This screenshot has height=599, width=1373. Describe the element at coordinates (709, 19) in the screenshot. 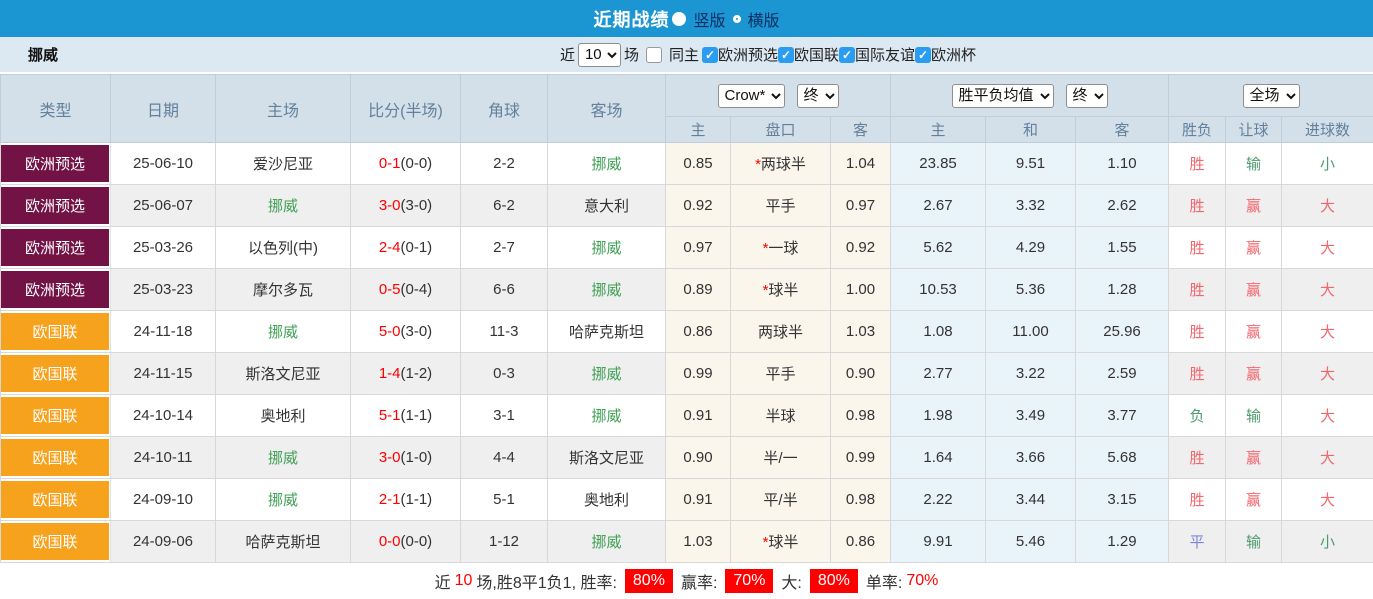

I see `radio-vertical-label: 竖版` at that location.